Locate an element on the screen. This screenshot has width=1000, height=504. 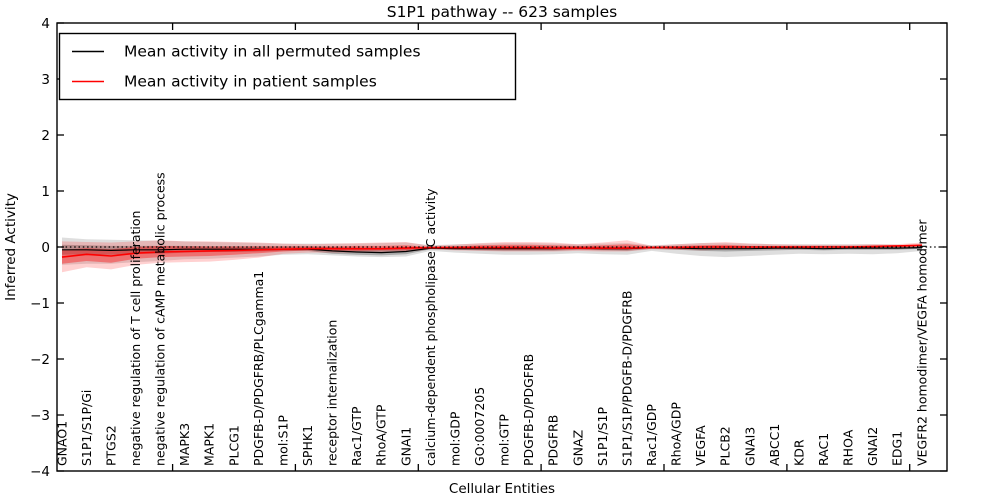
x-tick-label: GNAO1 is located at coordinates (61, 443).